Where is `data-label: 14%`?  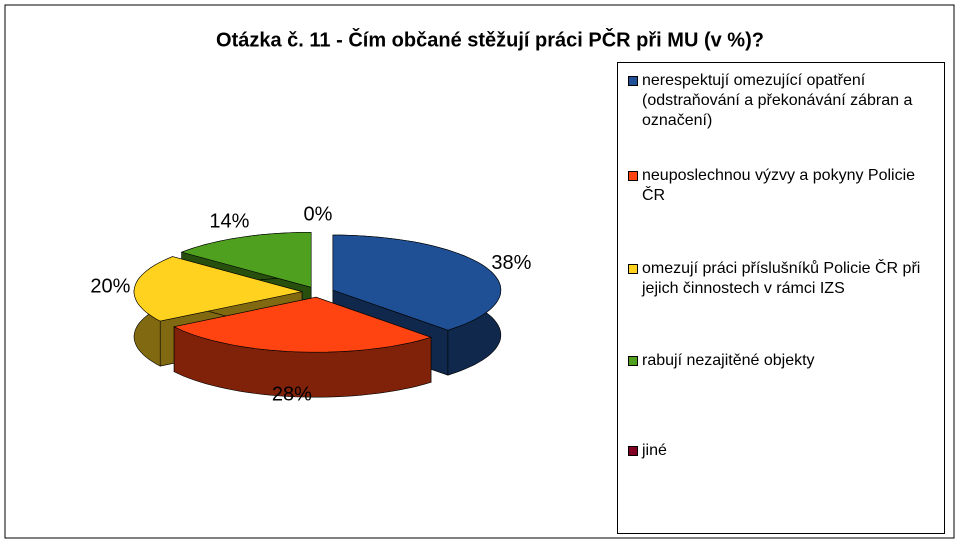
data-label: 14% is located at coordinates (229, 222).